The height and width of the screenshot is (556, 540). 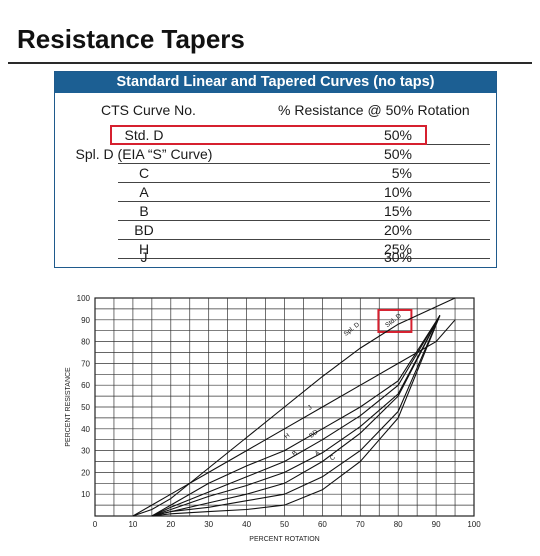 I want to click on x-tick-label: 80, so click(x=398, y=524).